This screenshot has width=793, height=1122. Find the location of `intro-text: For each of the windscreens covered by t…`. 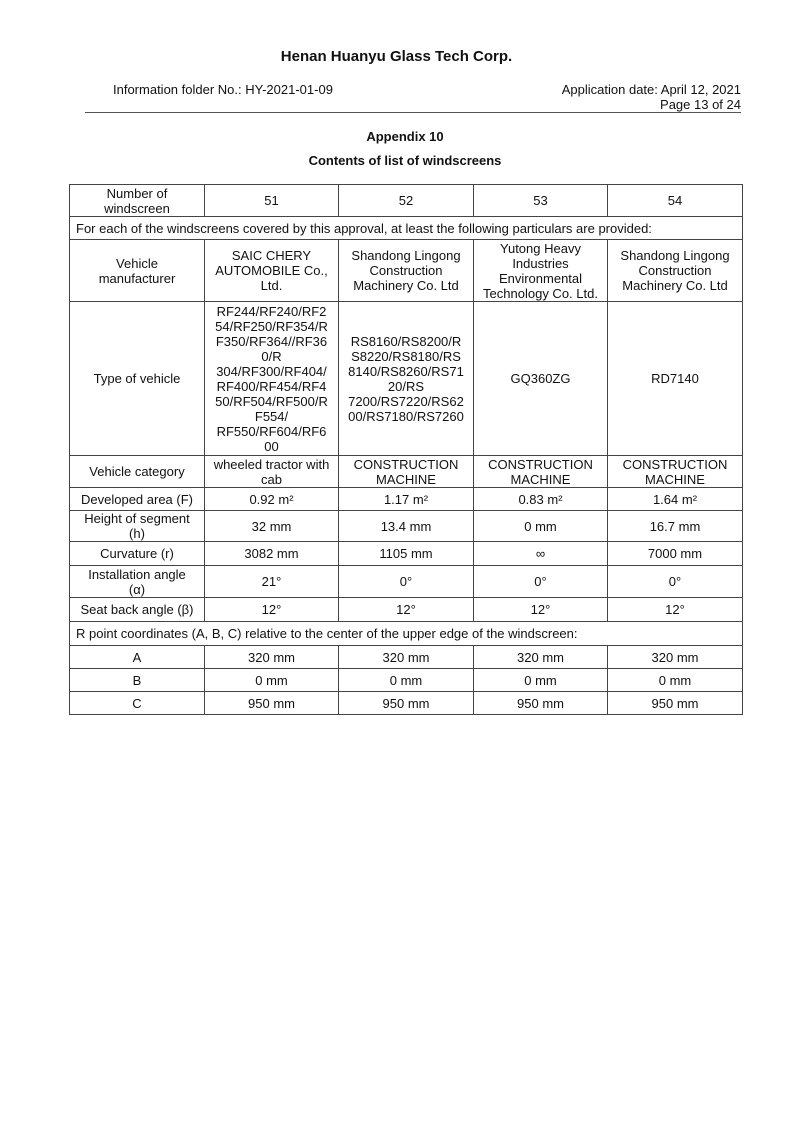

intro-text: For each of the windscreens covered by t… is located at coordinates (406, 228).